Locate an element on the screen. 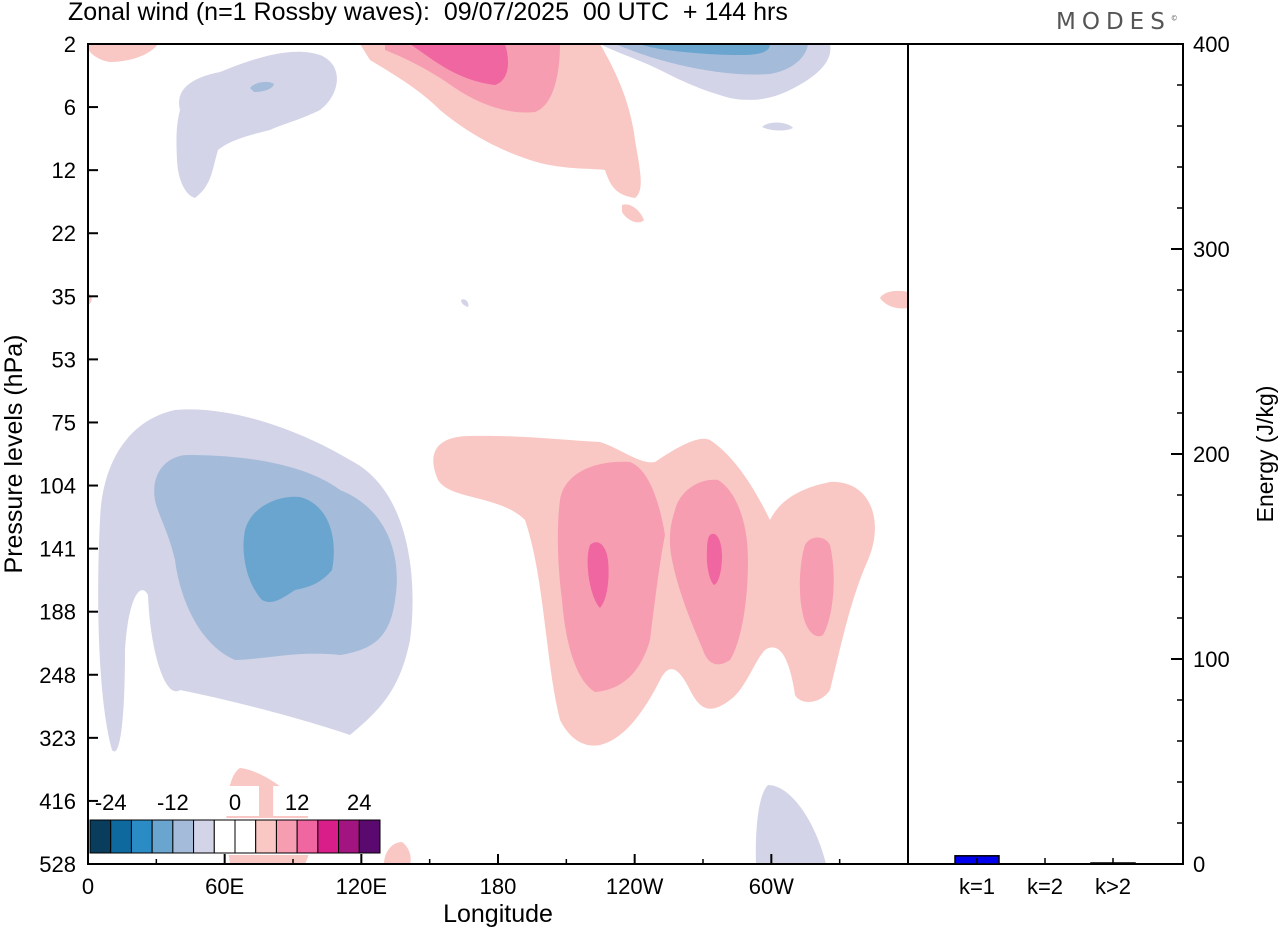  contour-edge-pos-topleft is located at coordinates (123, 53).